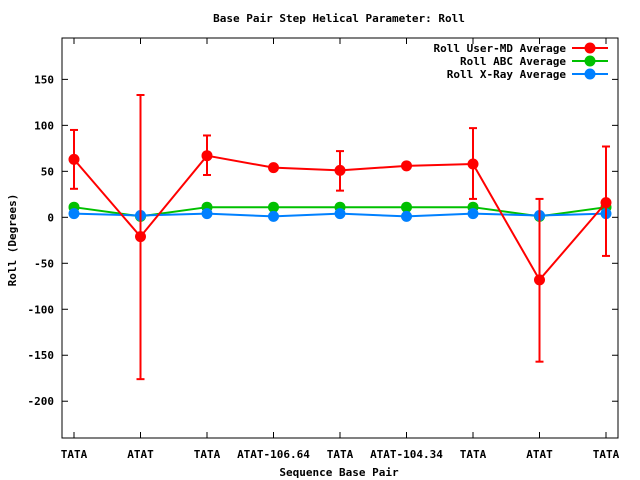  Describe the element at coordinates (12, 240) in the screenshot. I see `y-axis-label: Roll (Degrees)` at that location.